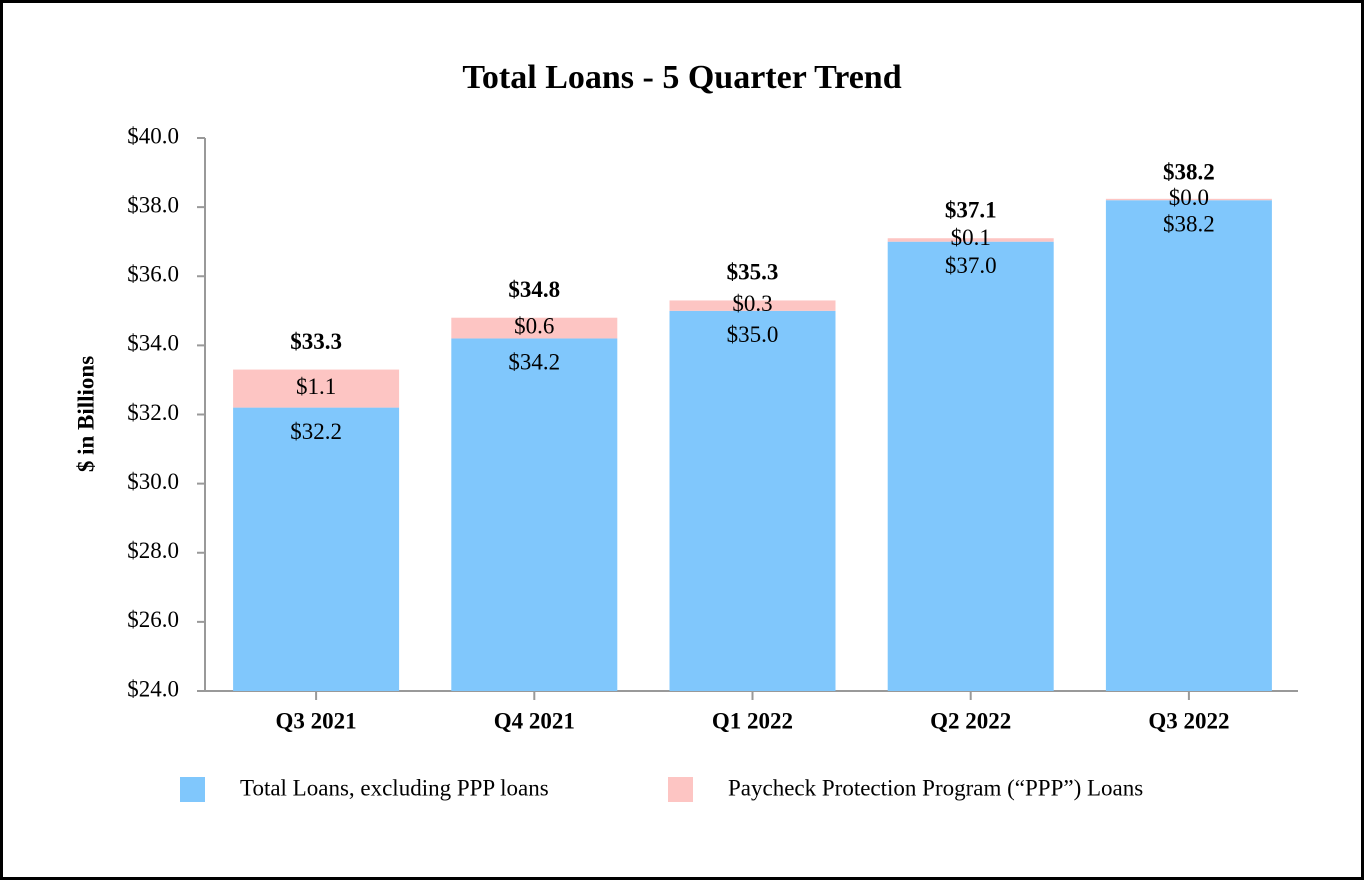 The image size is (1364, 880). I want to click on x-tick-label: Q4 2021, so click(534, 720).